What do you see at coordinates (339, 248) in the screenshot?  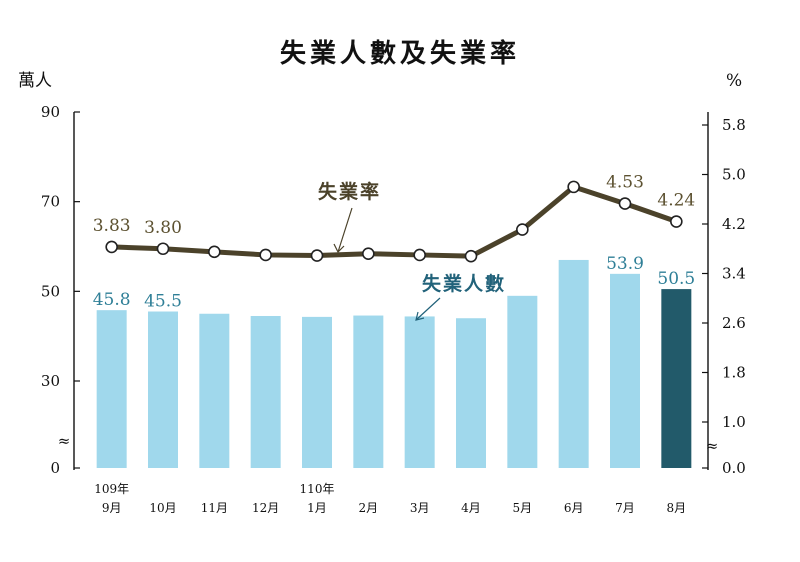 I see `line-series-pointer-head` at bounding box center [339, 248].